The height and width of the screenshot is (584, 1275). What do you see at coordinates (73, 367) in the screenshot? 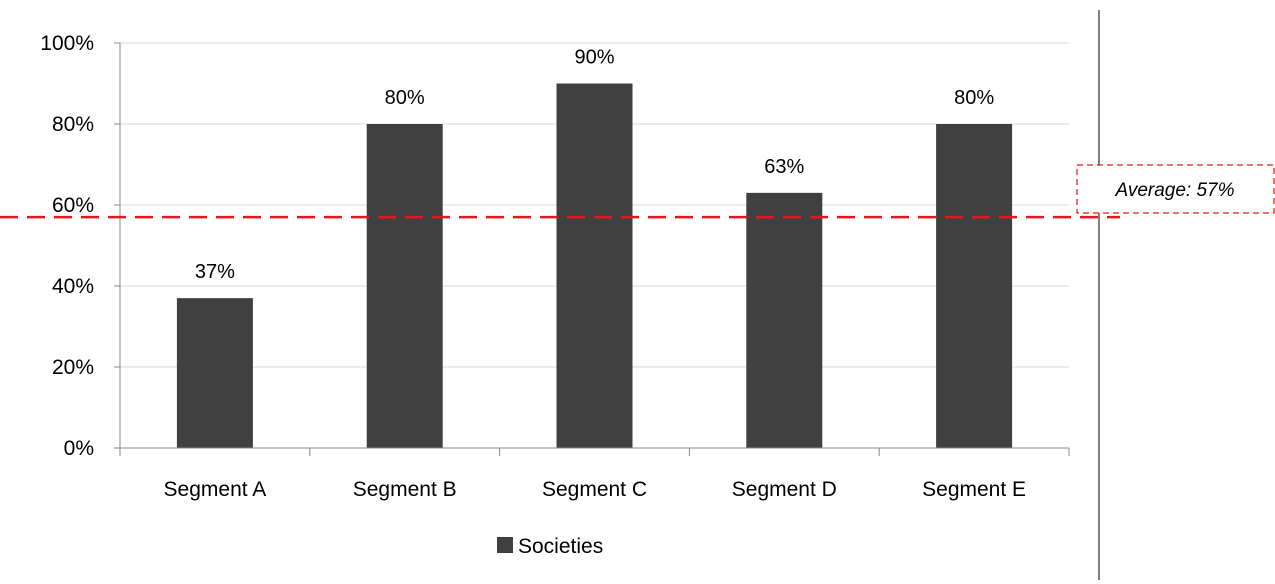
I see `y-tick-label: 20%` at bounding box center [73, 367].